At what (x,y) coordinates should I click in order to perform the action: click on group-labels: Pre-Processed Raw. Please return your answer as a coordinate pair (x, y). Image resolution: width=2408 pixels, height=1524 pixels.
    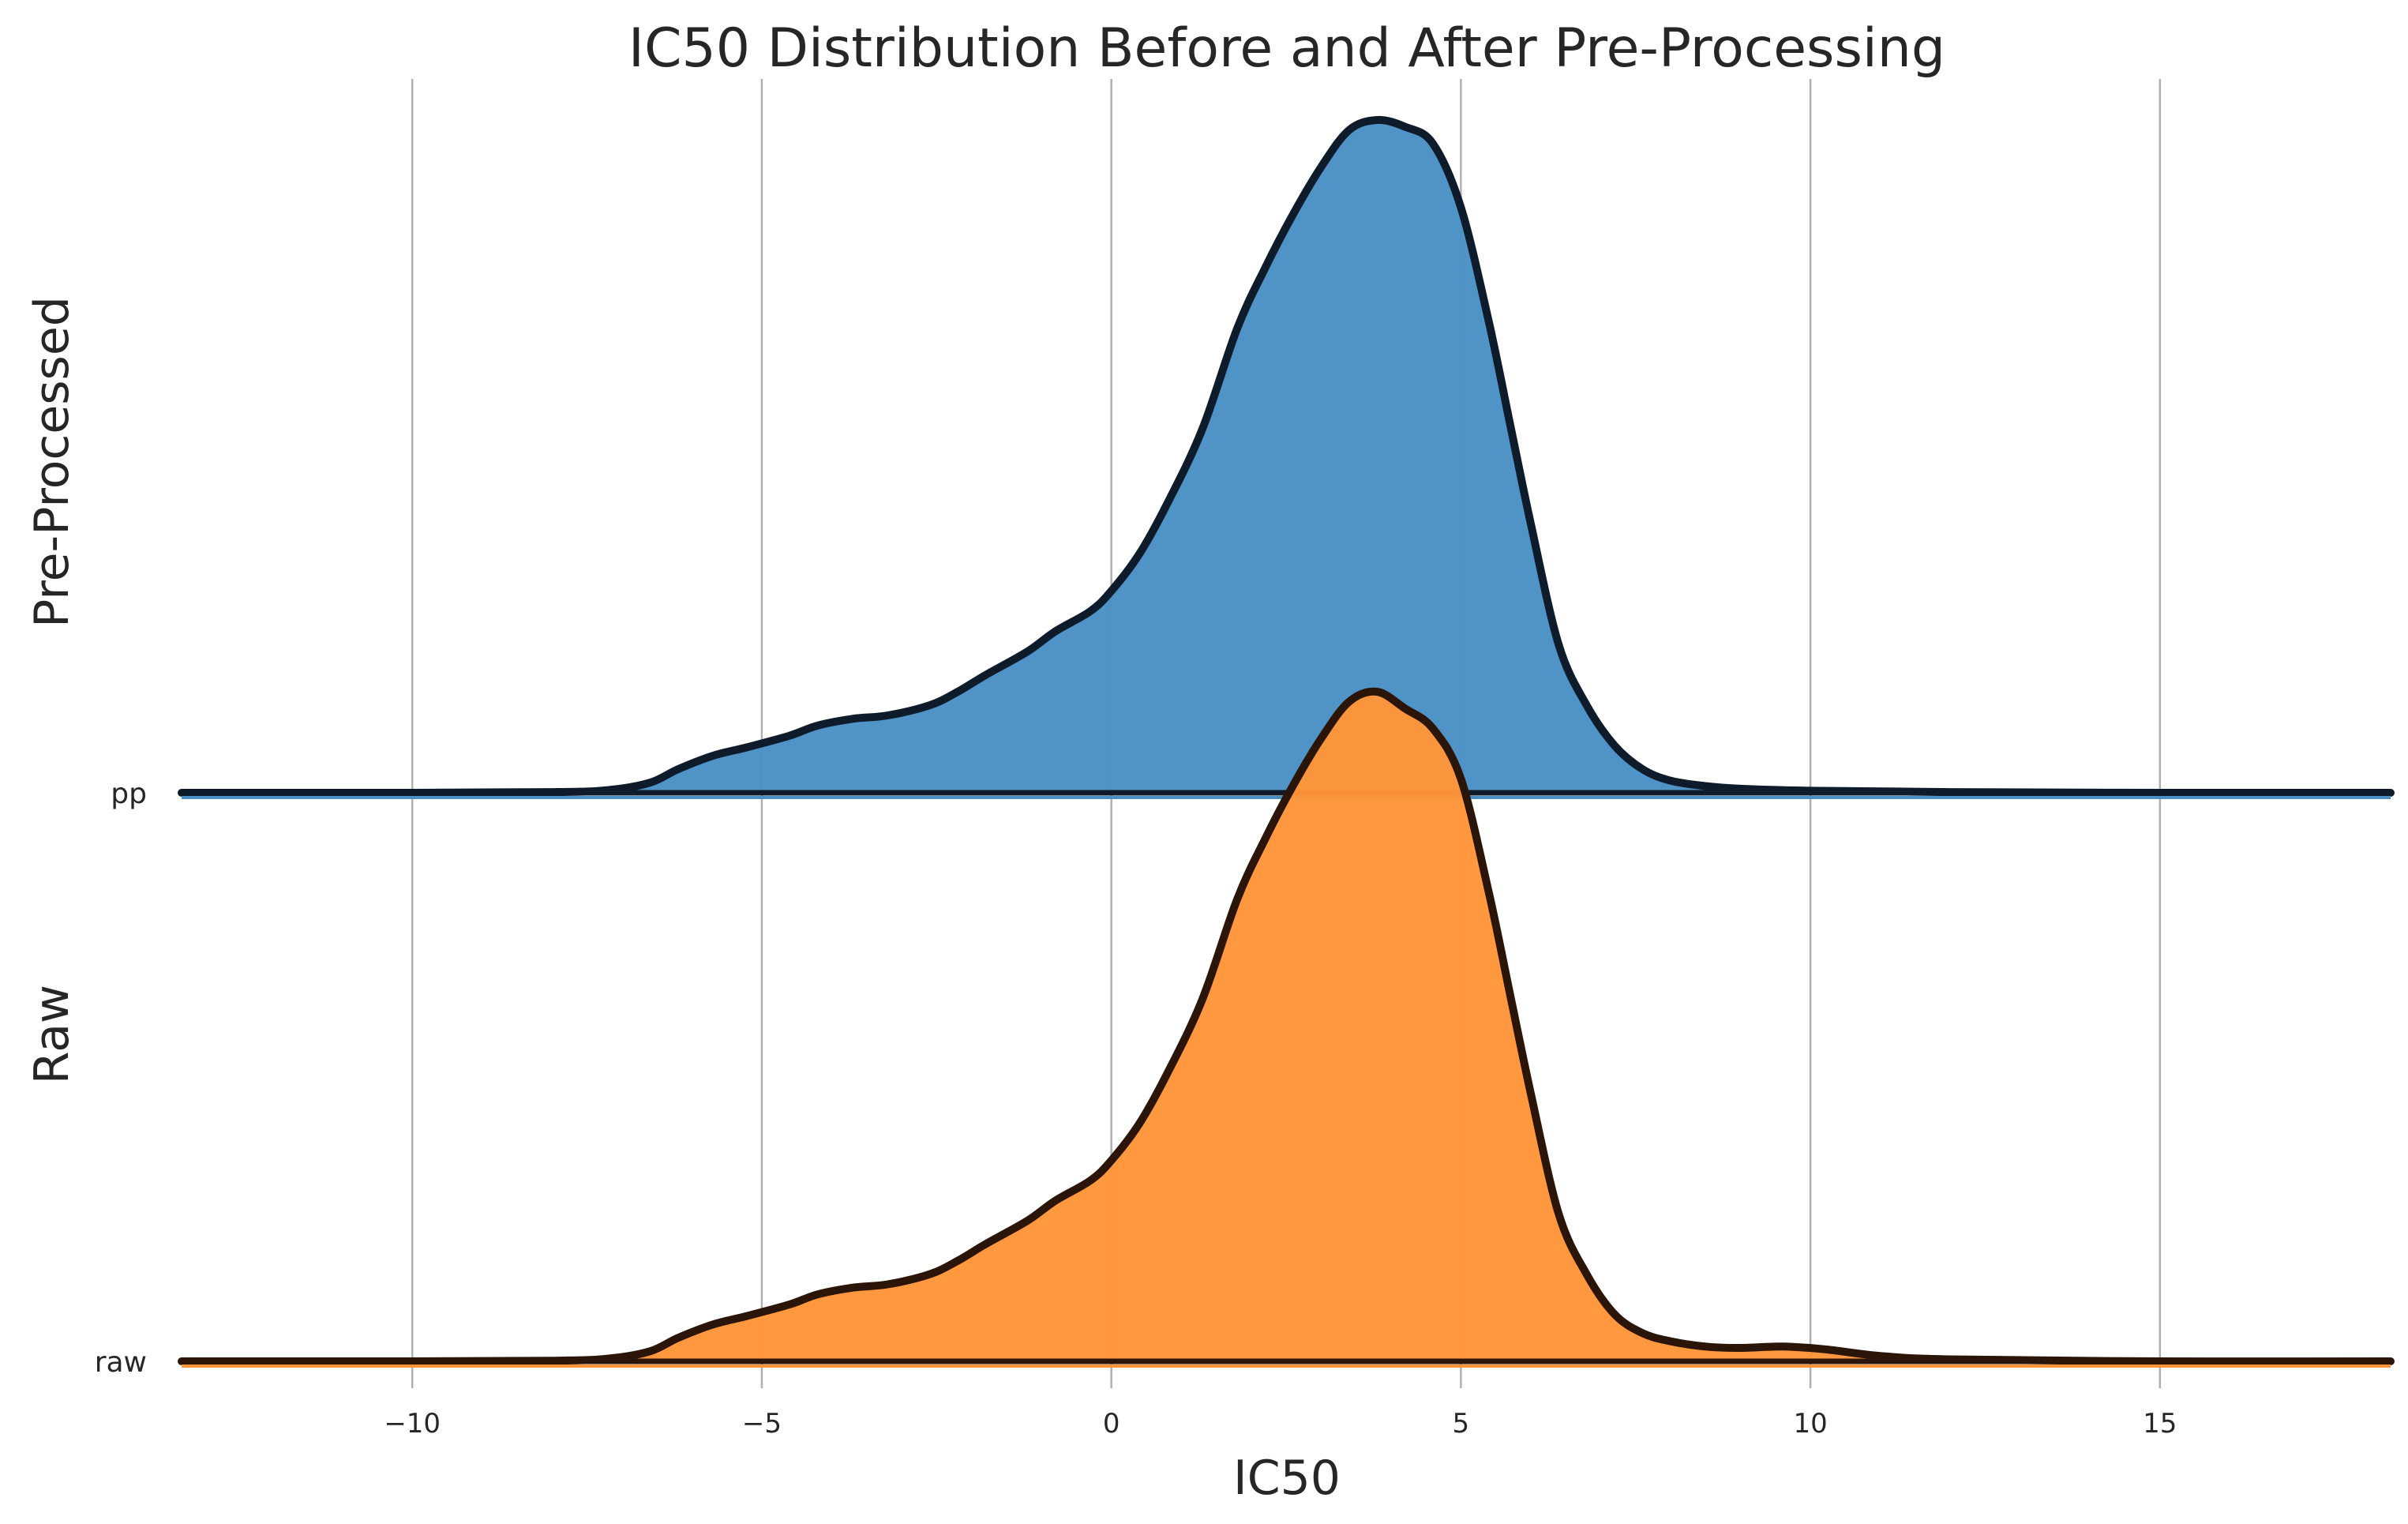
    Looking at the image, I should click on (52, 690).